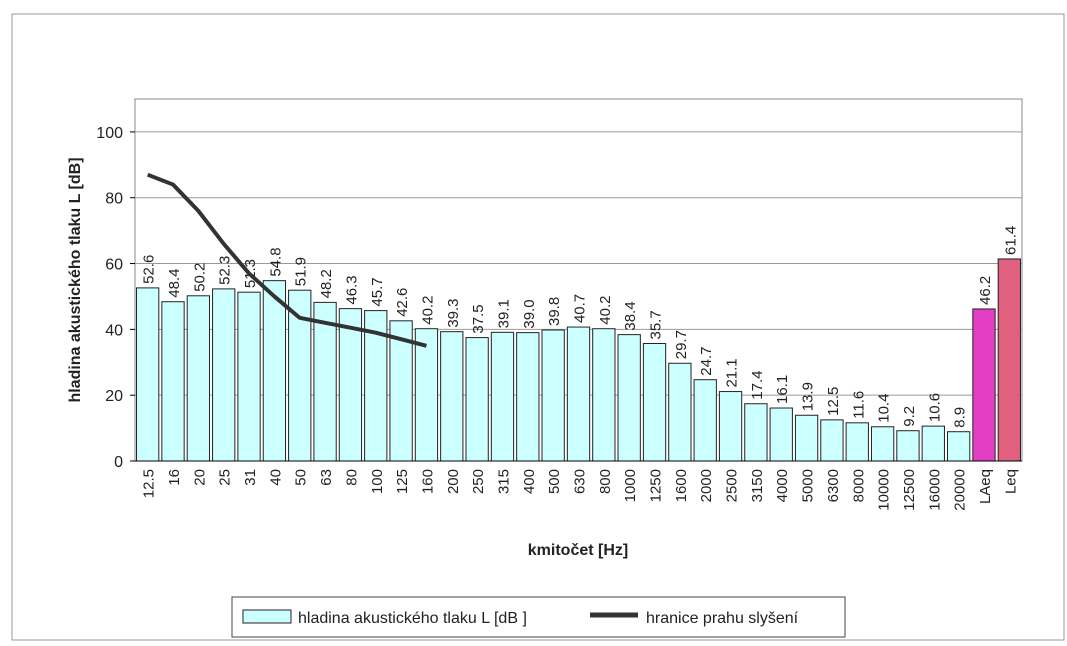 The image size is (1067, 646). I want to click on data-label: 61.4, so click(1010, 240).